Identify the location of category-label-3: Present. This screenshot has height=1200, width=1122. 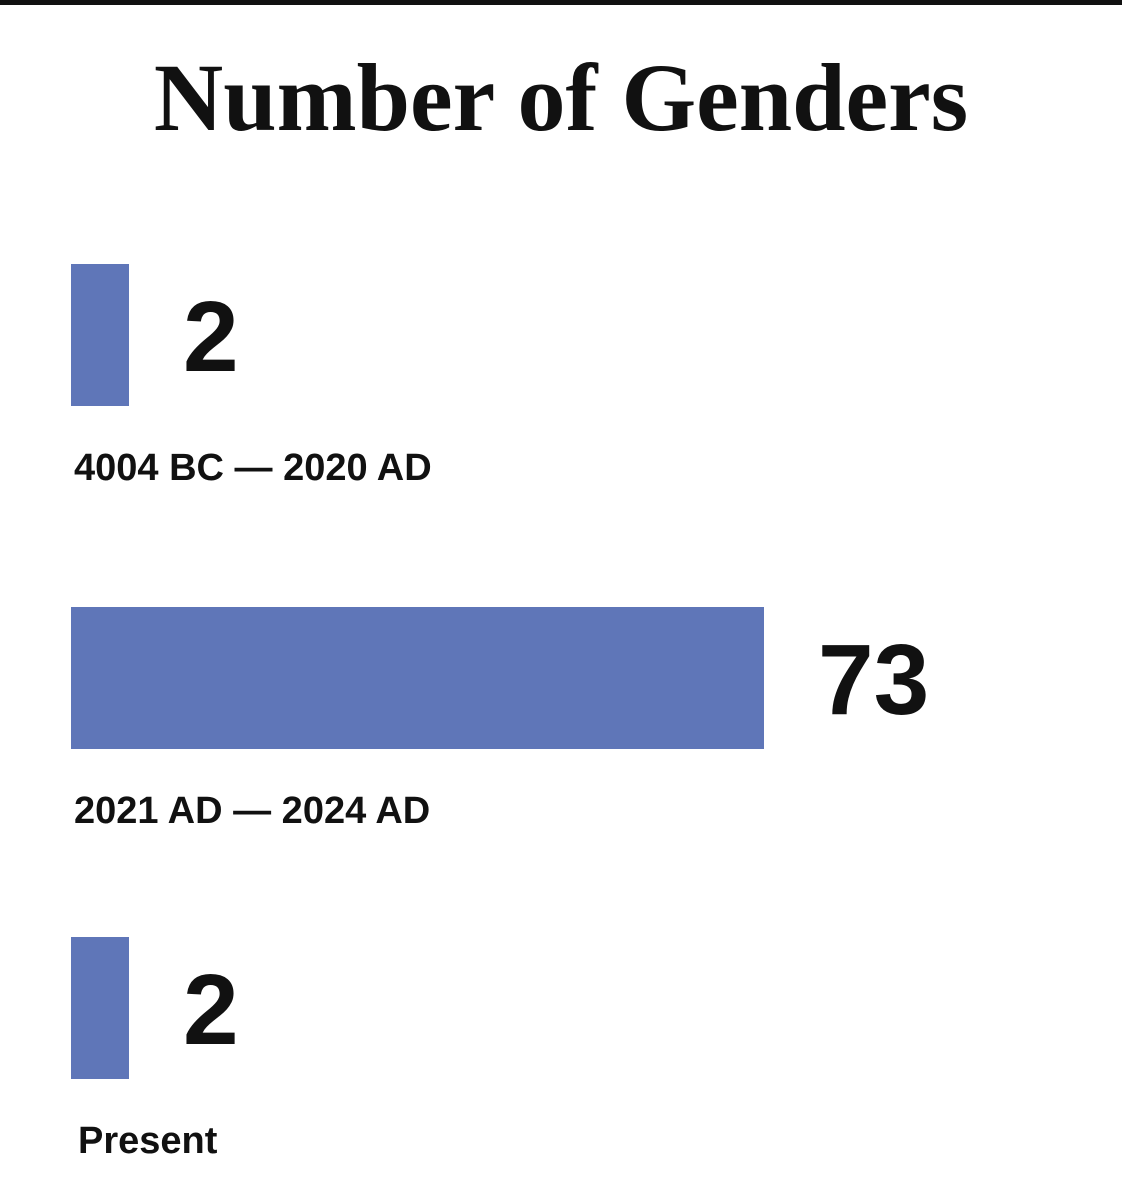
(148, 1141).